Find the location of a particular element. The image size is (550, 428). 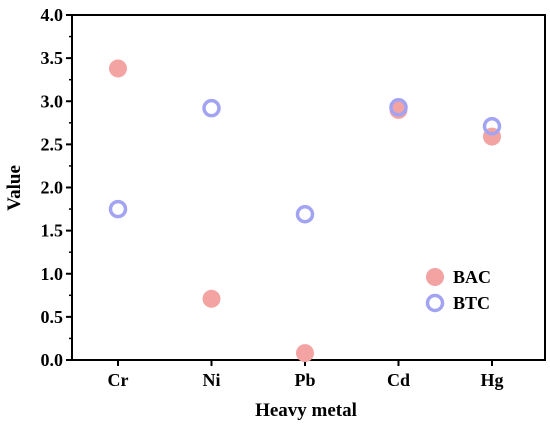

y-axis: 0.0 0.5 1.0 1.5 2.0 2.5 3.0 3.5 4.0 is located at coordinates (56, 187).